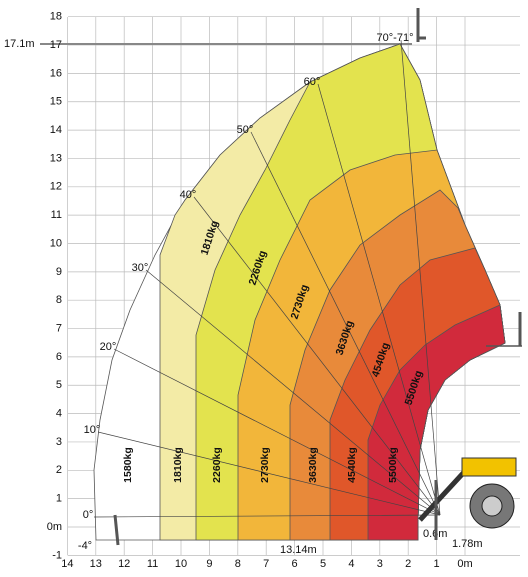  I want to click on zone-label: 4540kg, so click(352, 465).